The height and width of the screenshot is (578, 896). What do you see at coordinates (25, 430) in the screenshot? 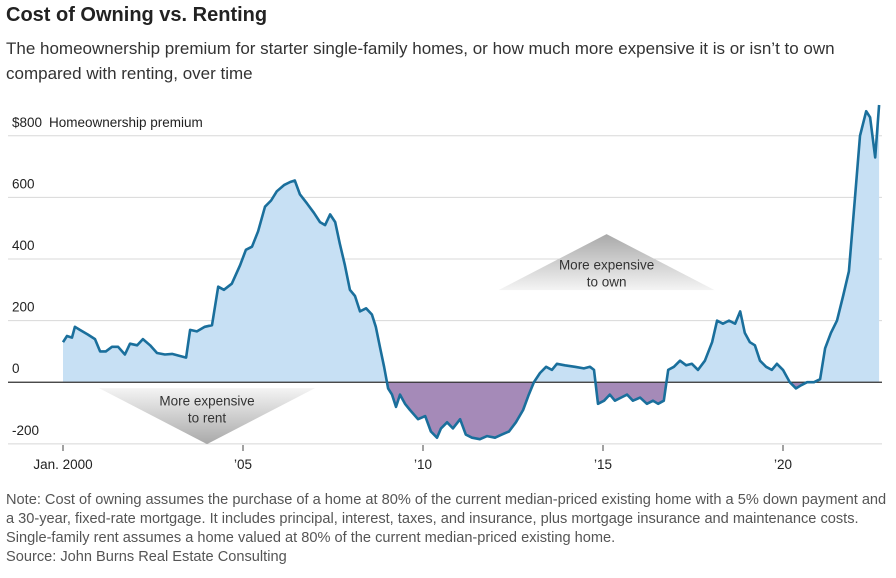
I see `y-tick-label: -200` at bounding box center [25, 430].